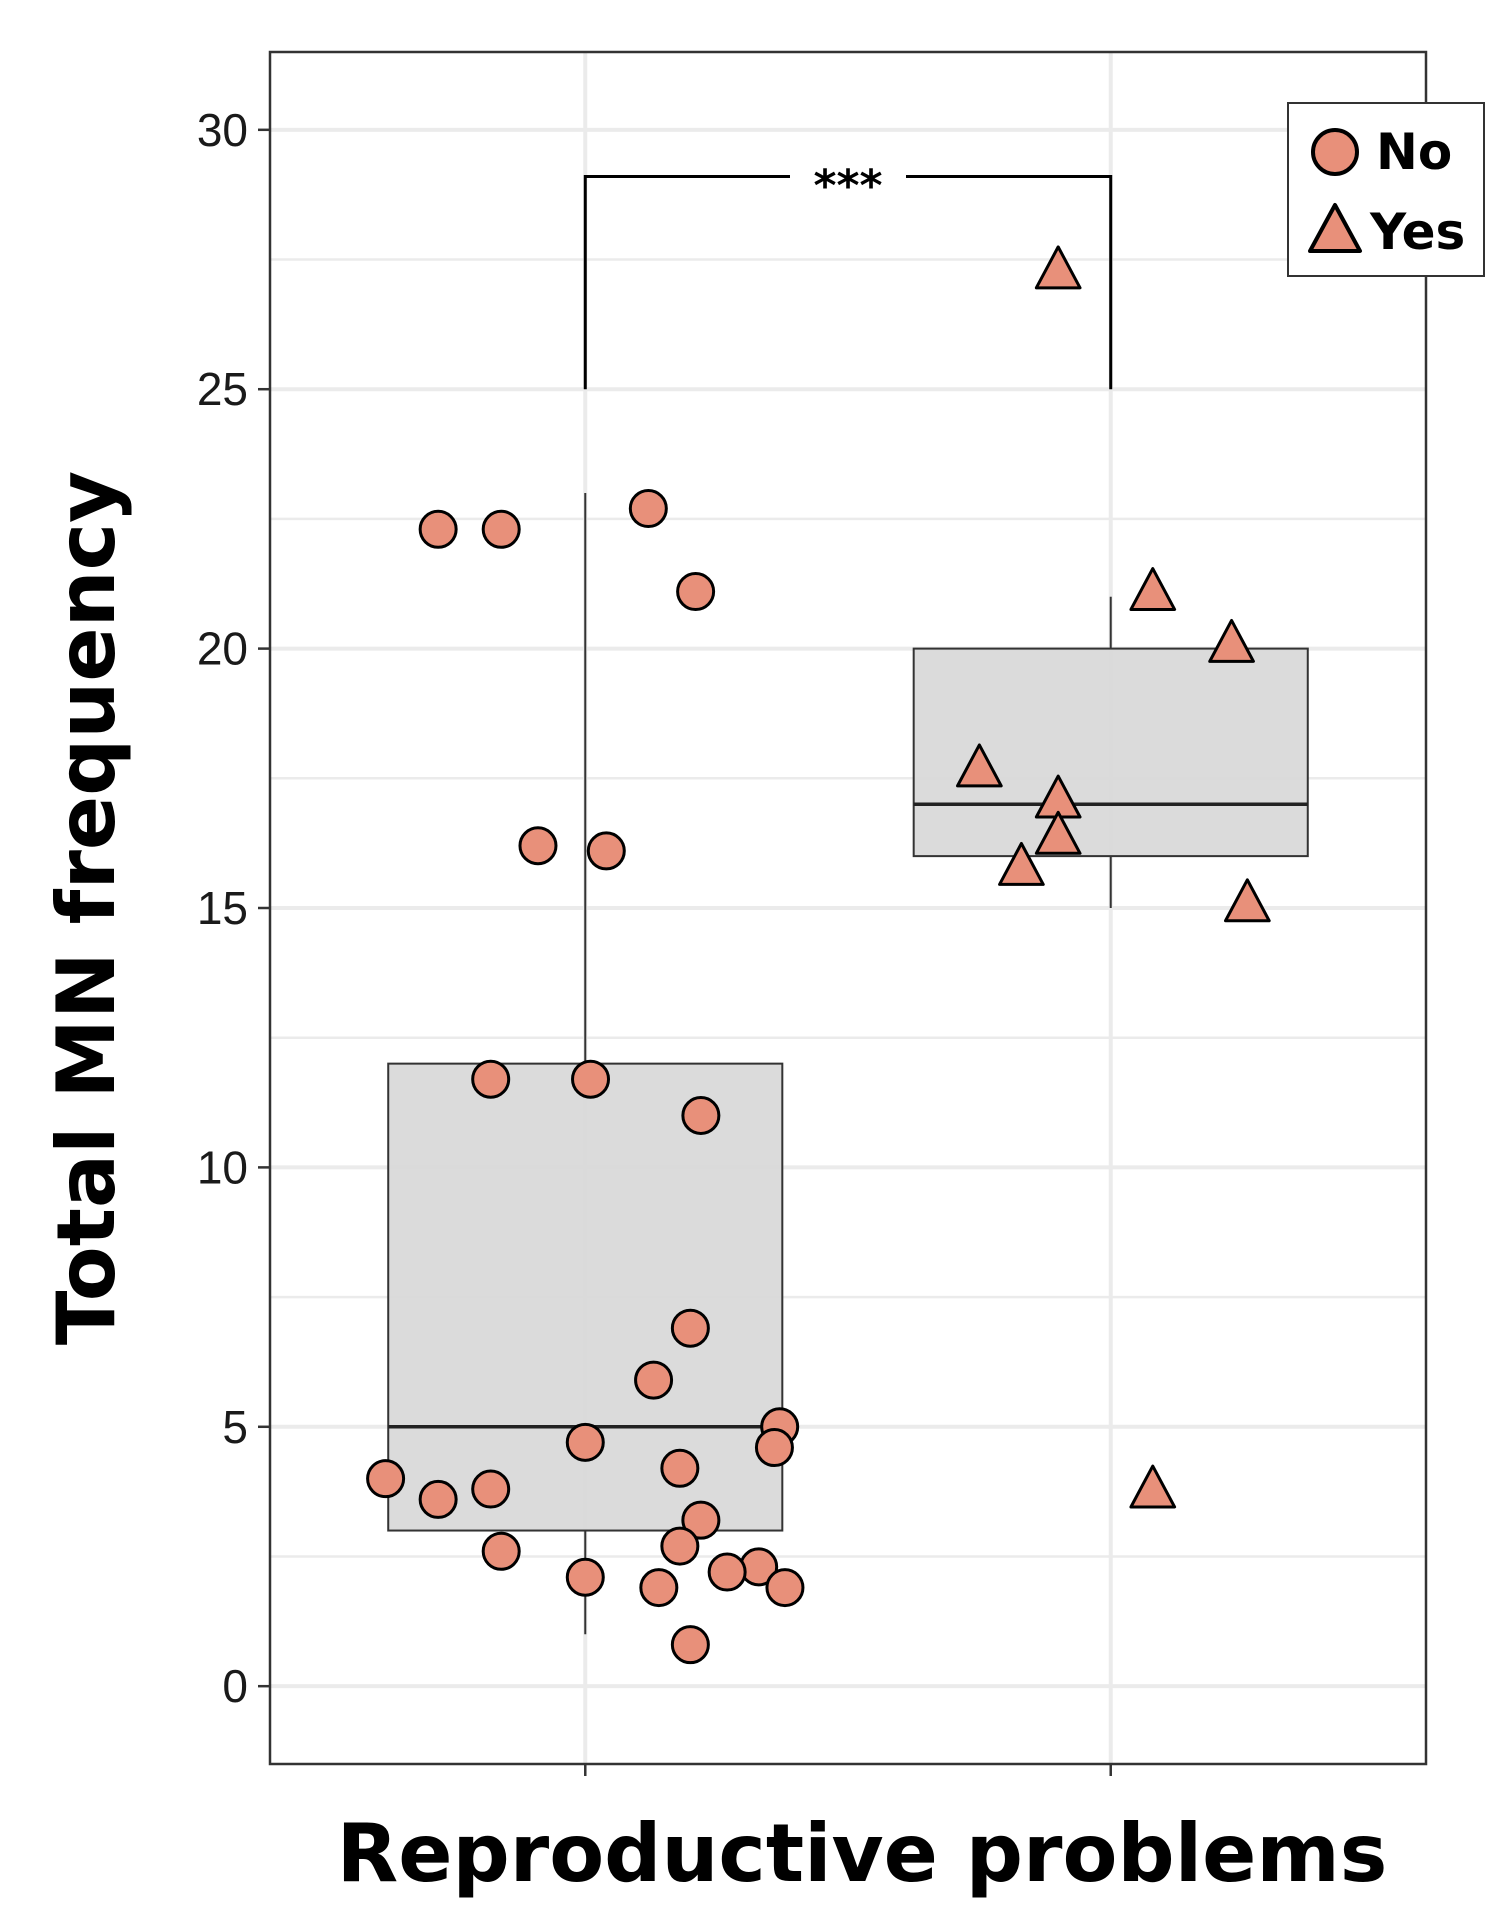  What do you see at coordinates (847, 186) in the screenshot?
I see `significance-label: ***` at bounding box center [847, 186].